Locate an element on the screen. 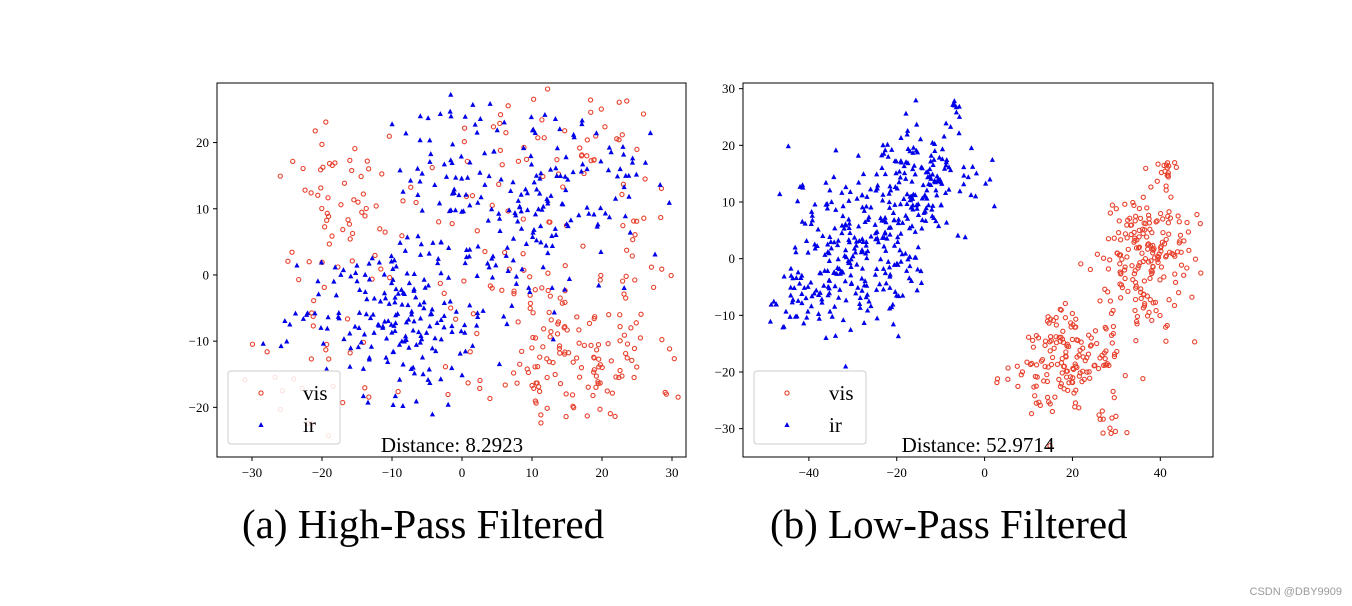 This screenshot has height=606, width=1352. x-tick-label: 0 is located at coordinates (462, 472).